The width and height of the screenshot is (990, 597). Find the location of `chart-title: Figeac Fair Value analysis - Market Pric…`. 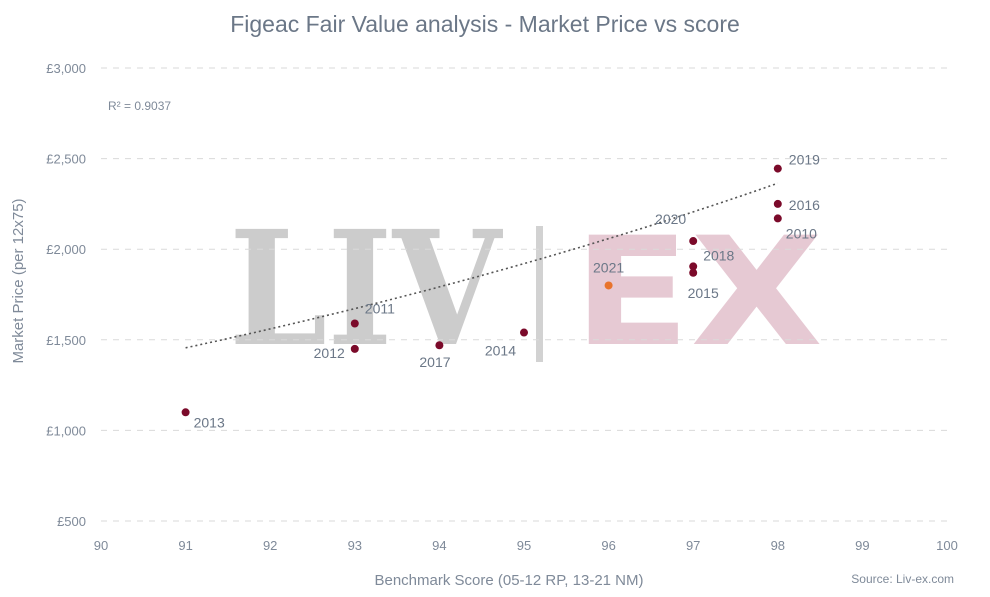

chart-title: Figeac Fair Value analysis - Market Pric… is located at coordinates (485, 24).